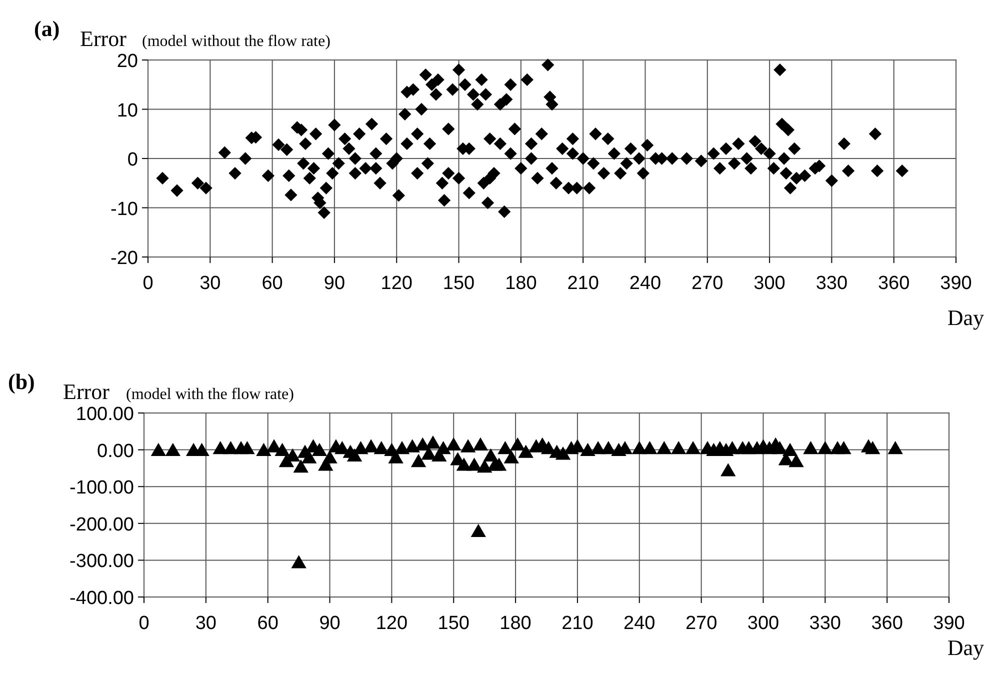 The image size is (993, 676). Describe the element at coordinates (124, 209) in the screenshot. I see `y-tick-label: -10` at that location.